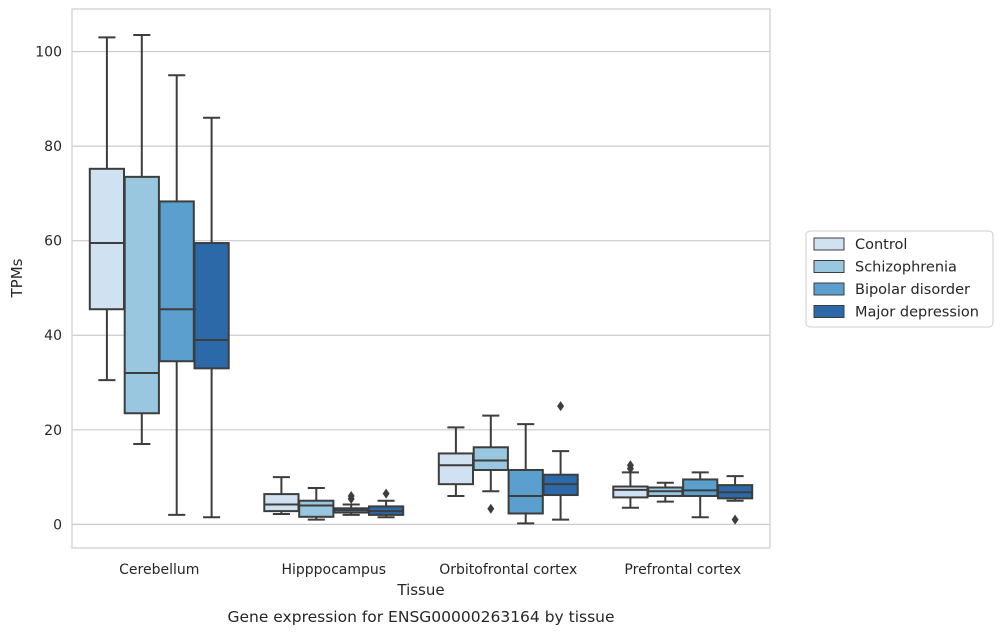 Image resolution: width=1002 pixels, height=634 pixels. What do you see at coordinates (917, 313) in the screenshot?
I see `legend-label: Major depression` at bounding box center [917, 313].